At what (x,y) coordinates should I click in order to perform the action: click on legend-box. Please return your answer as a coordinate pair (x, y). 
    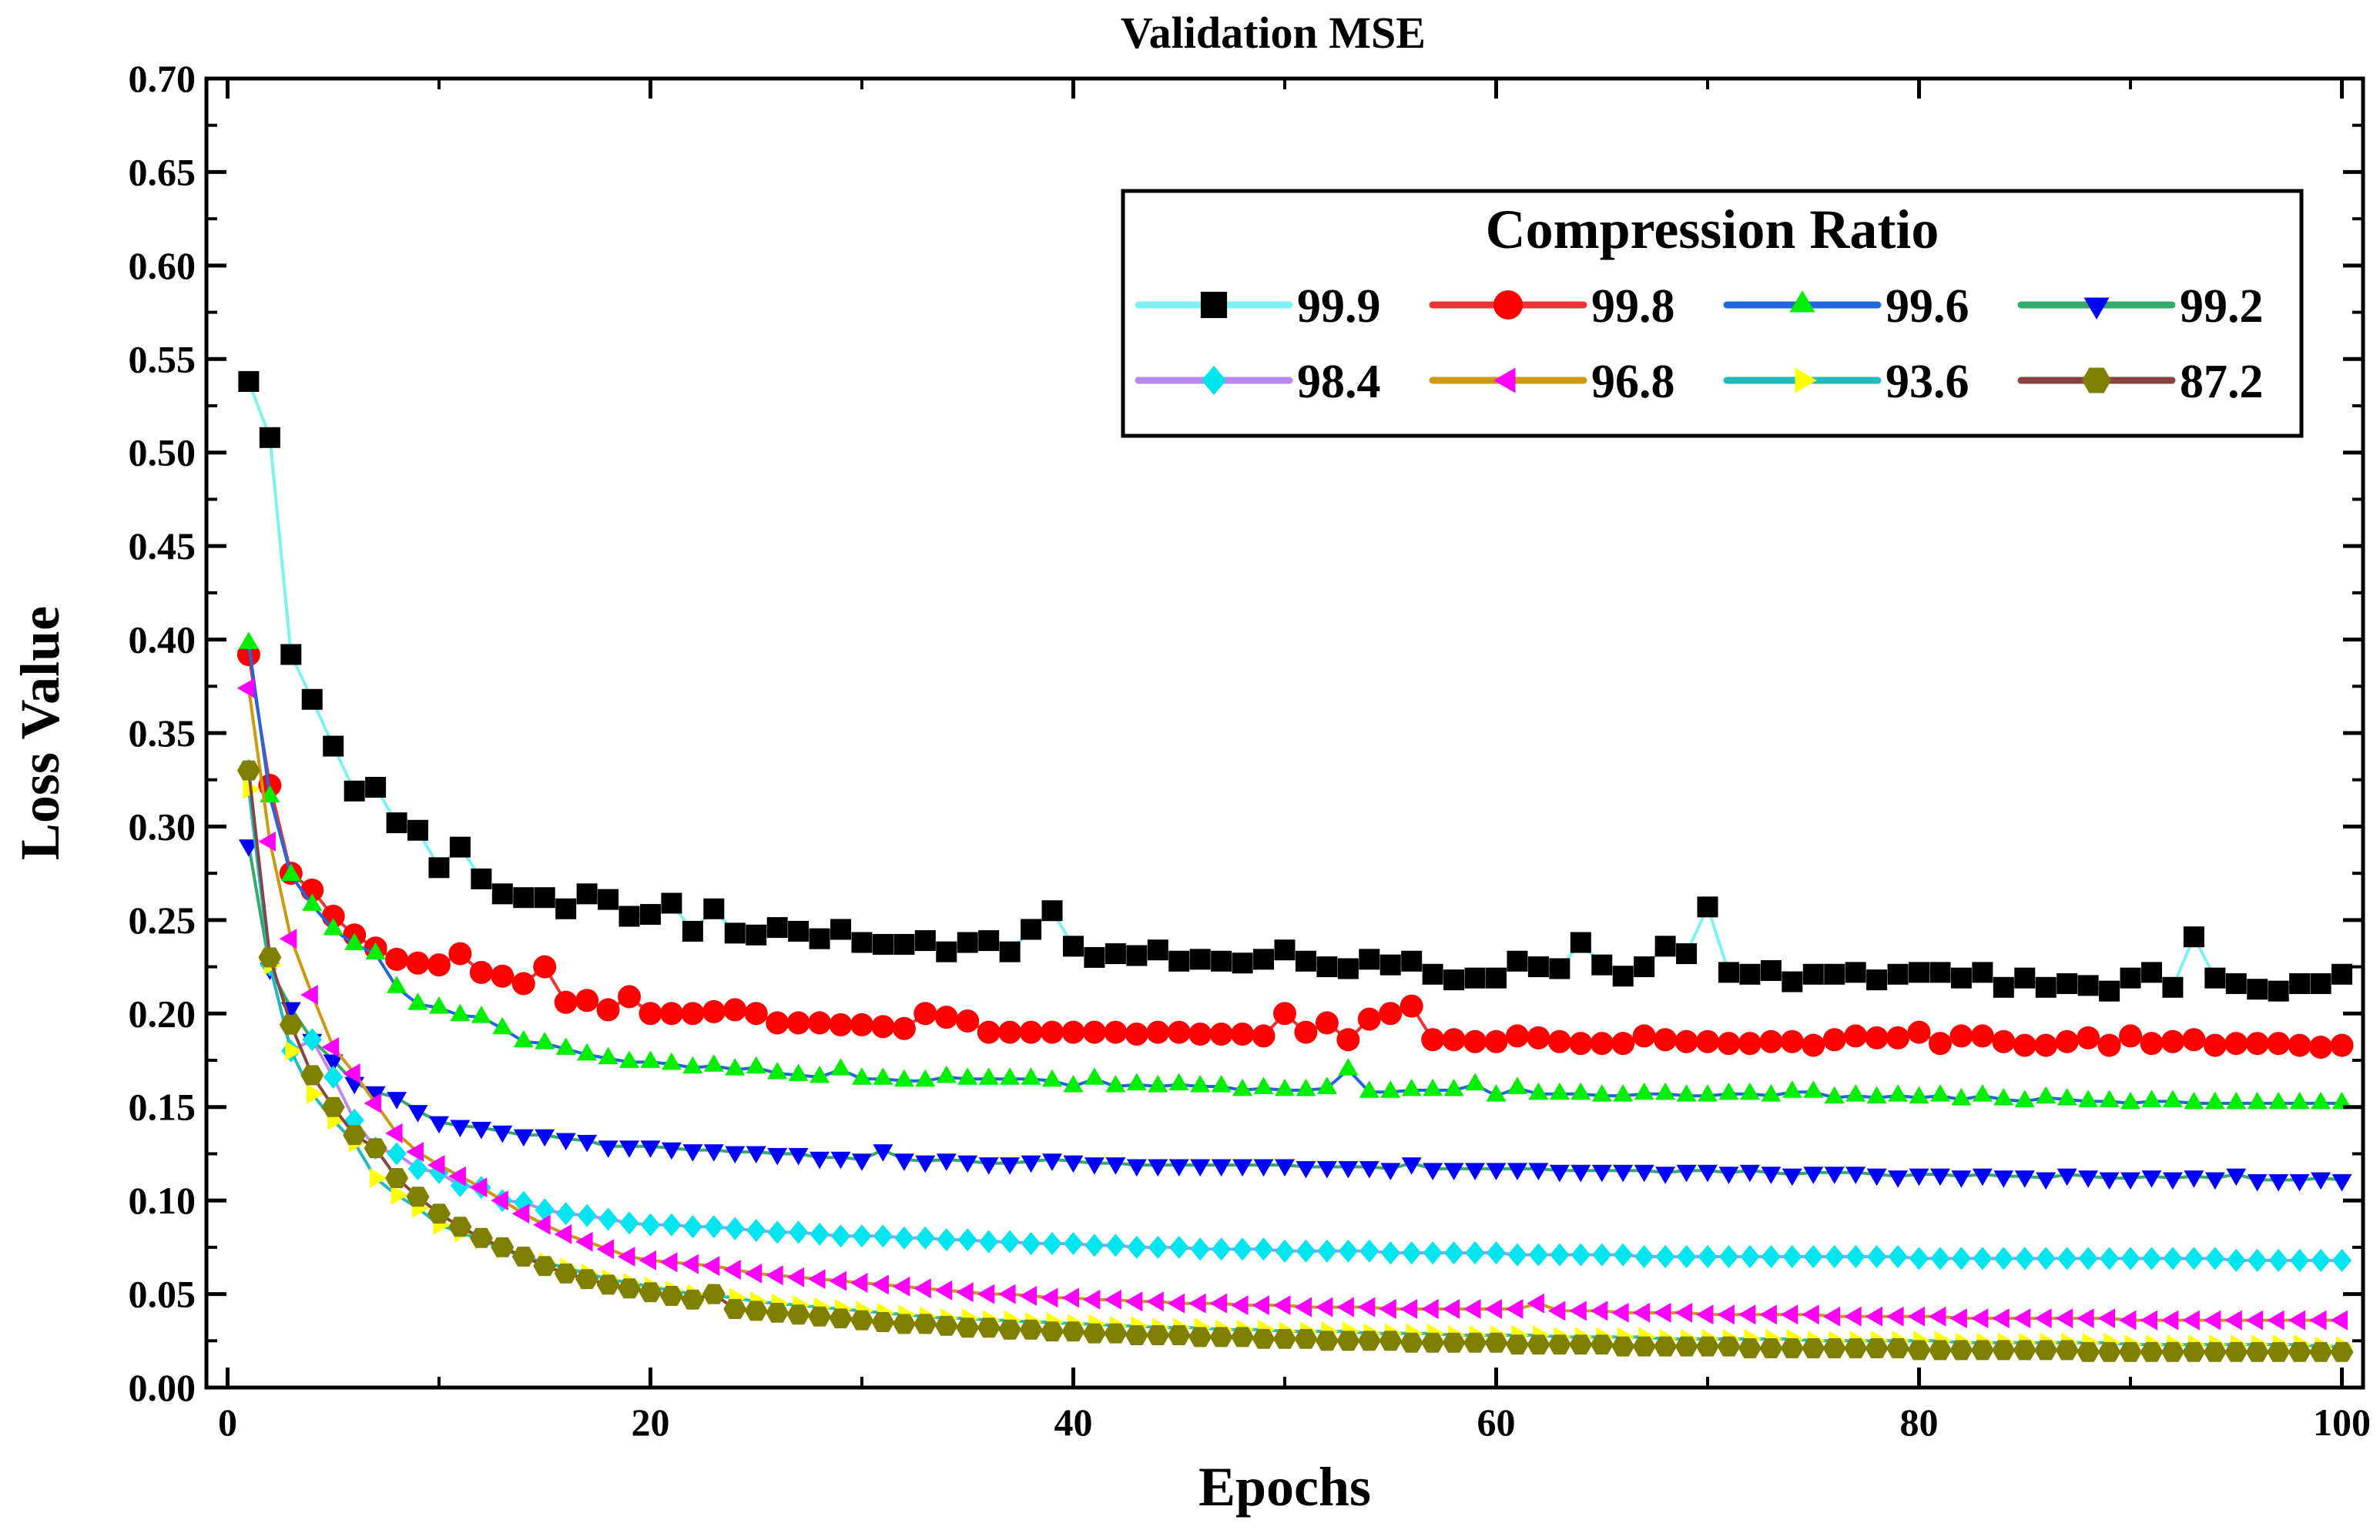
    Looking at the image, I should click on (1712, 313).